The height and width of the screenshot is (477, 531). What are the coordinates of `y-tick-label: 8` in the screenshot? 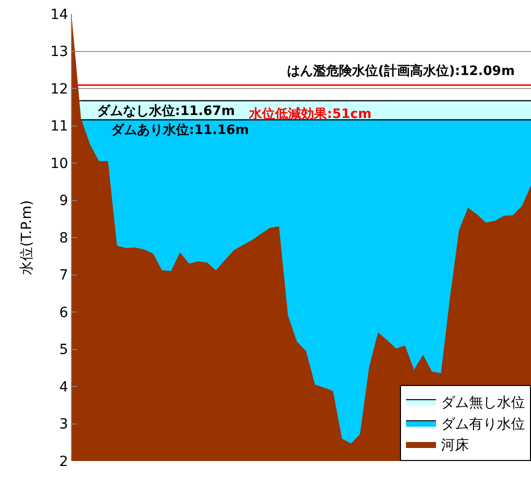 It's located at (63, 238).